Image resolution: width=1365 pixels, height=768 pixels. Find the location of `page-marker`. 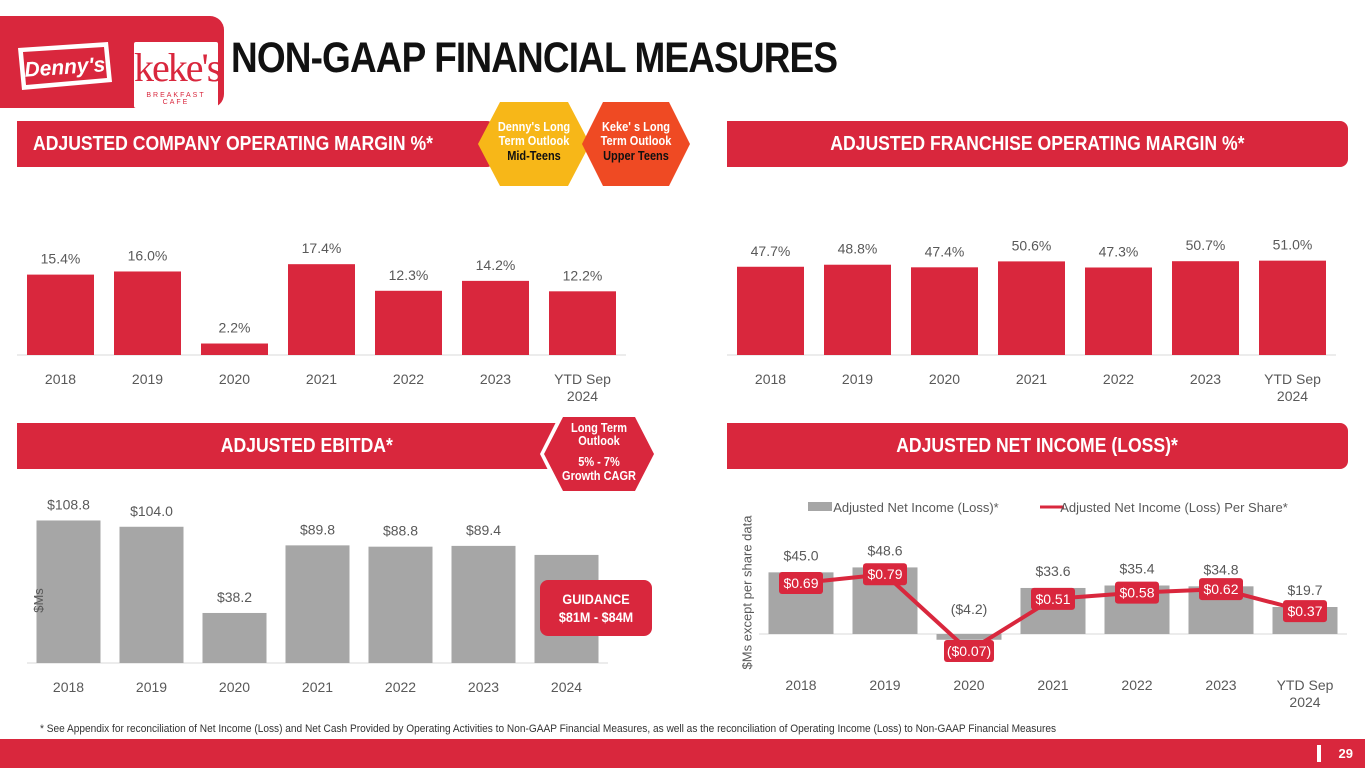

page-marker is located at coordinates (1319, 753).